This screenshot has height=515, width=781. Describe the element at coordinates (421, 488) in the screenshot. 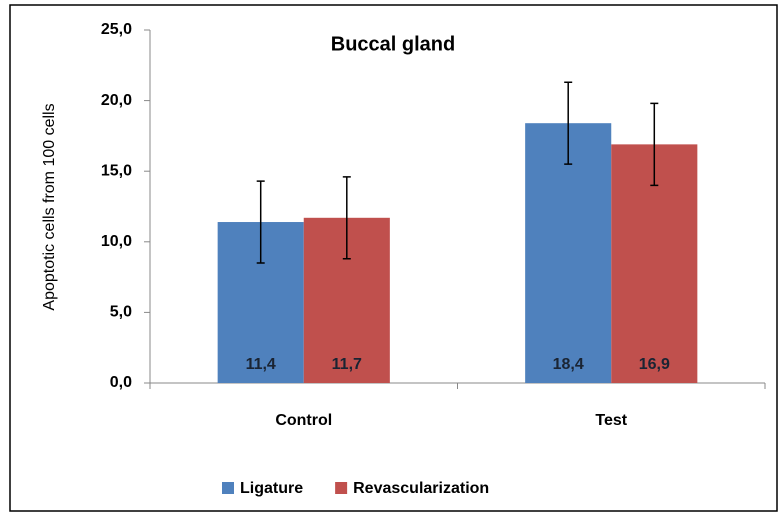

I see `legend-label: Revascularization` at that location.